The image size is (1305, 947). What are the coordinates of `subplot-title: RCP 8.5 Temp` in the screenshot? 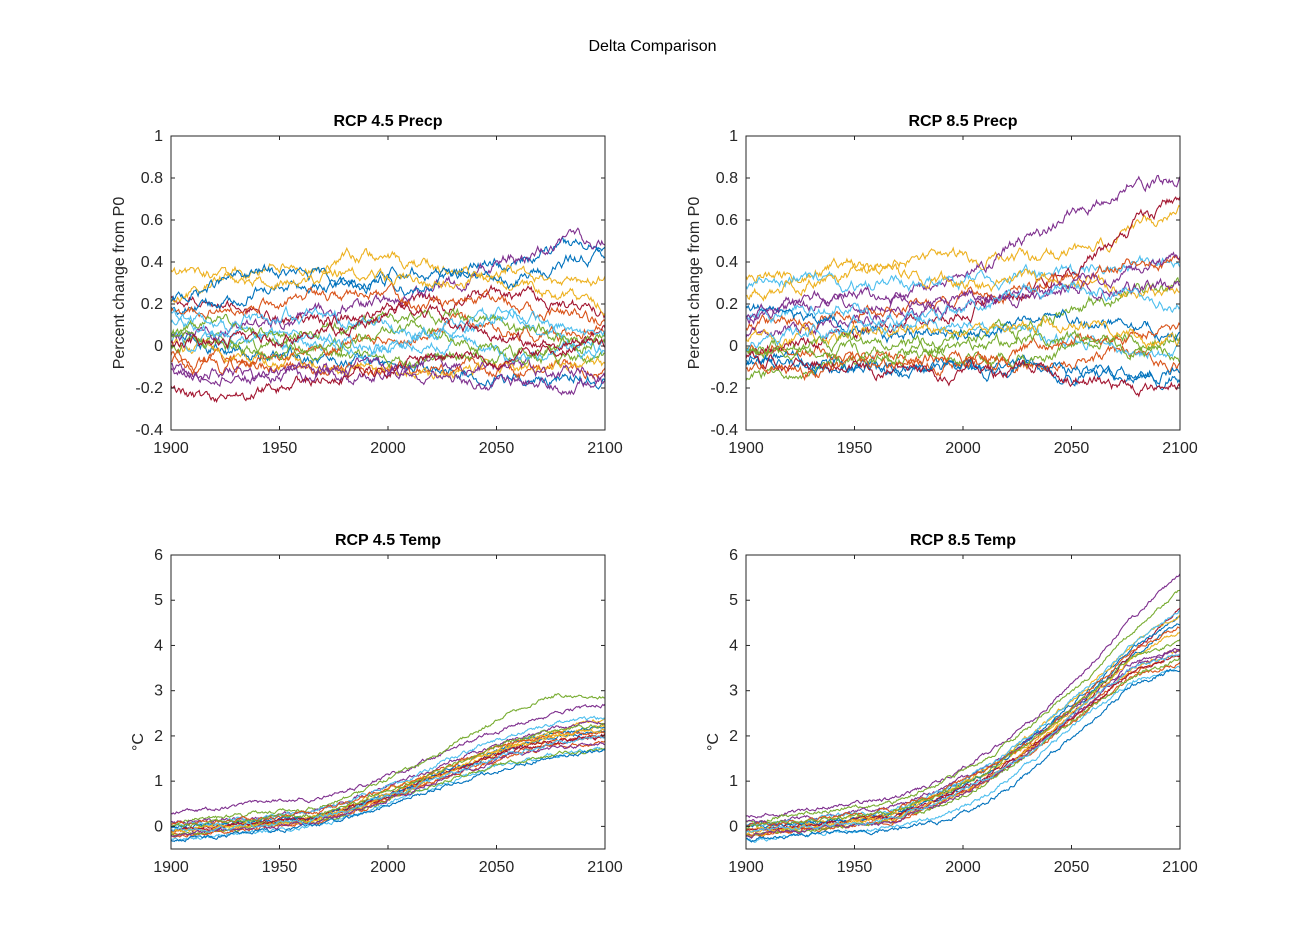 It's located at (963, 540).